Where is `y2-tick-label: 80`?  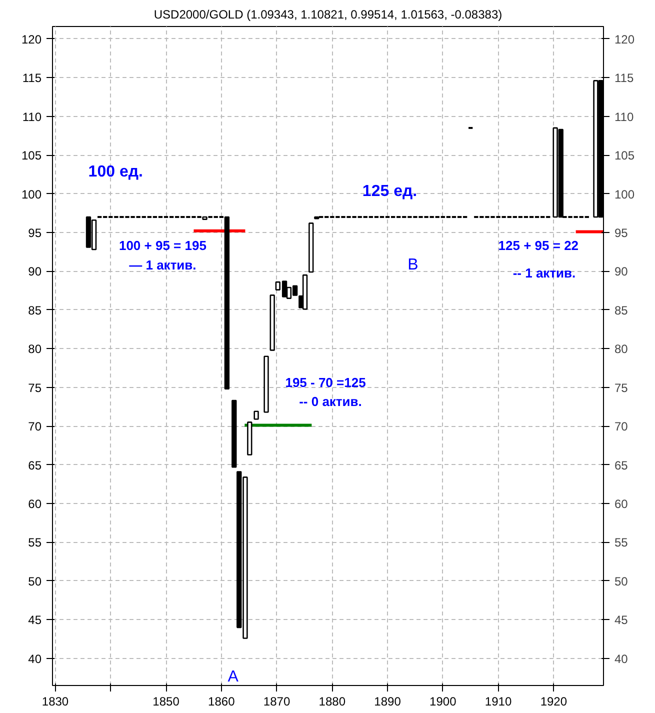
y2-tick-label: 80 is located at coordinates (621, 349).